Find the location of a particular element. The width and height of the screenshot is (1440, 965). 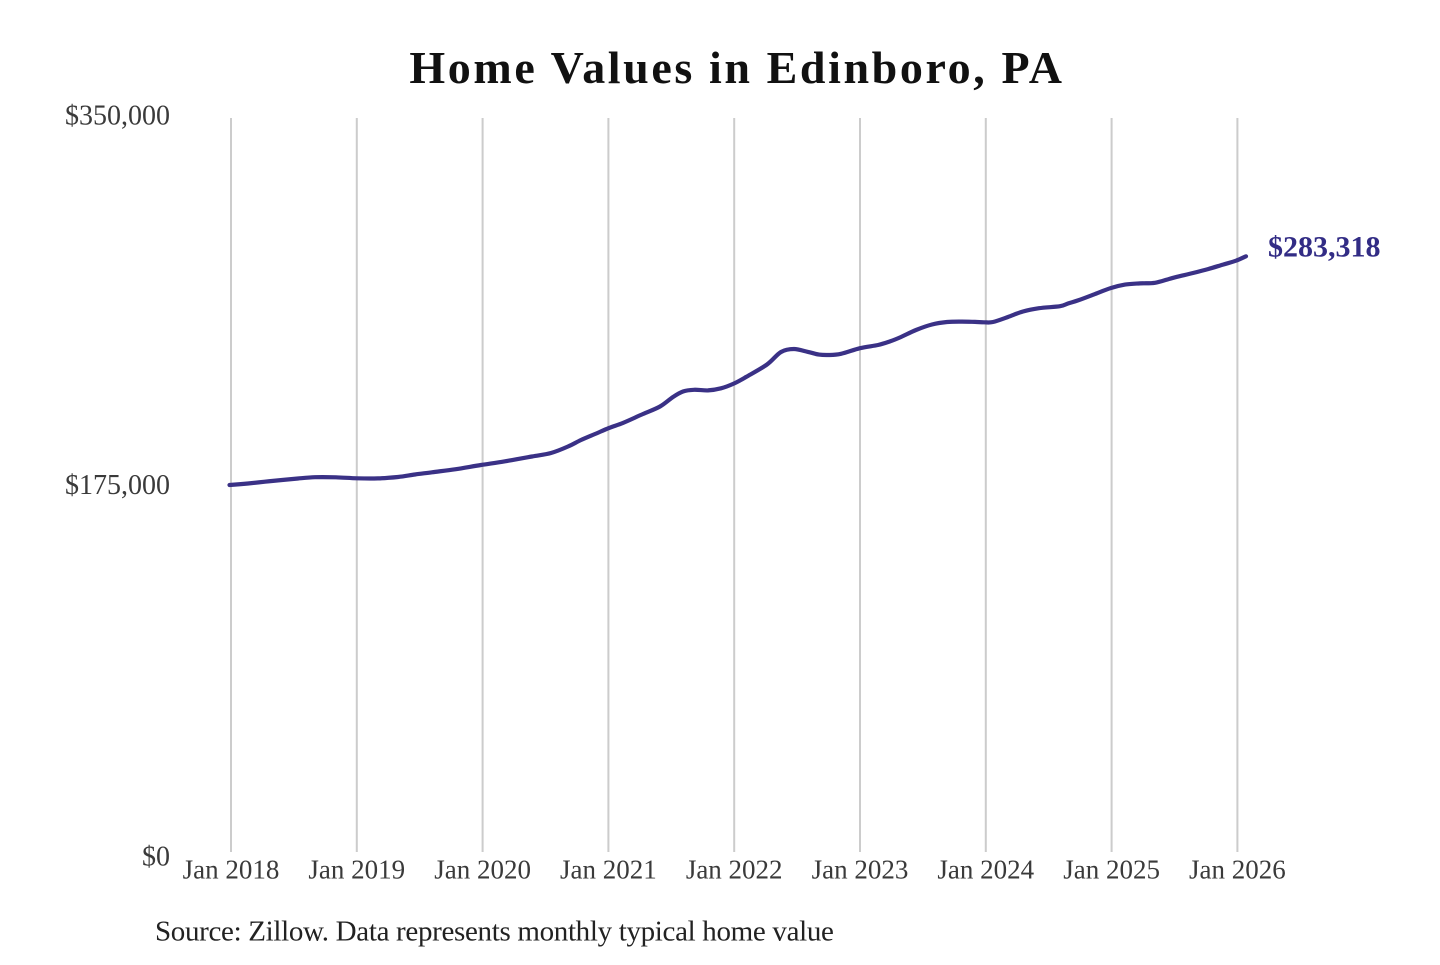

svg-text: $283,318 is located at coordinates (1324, 247).